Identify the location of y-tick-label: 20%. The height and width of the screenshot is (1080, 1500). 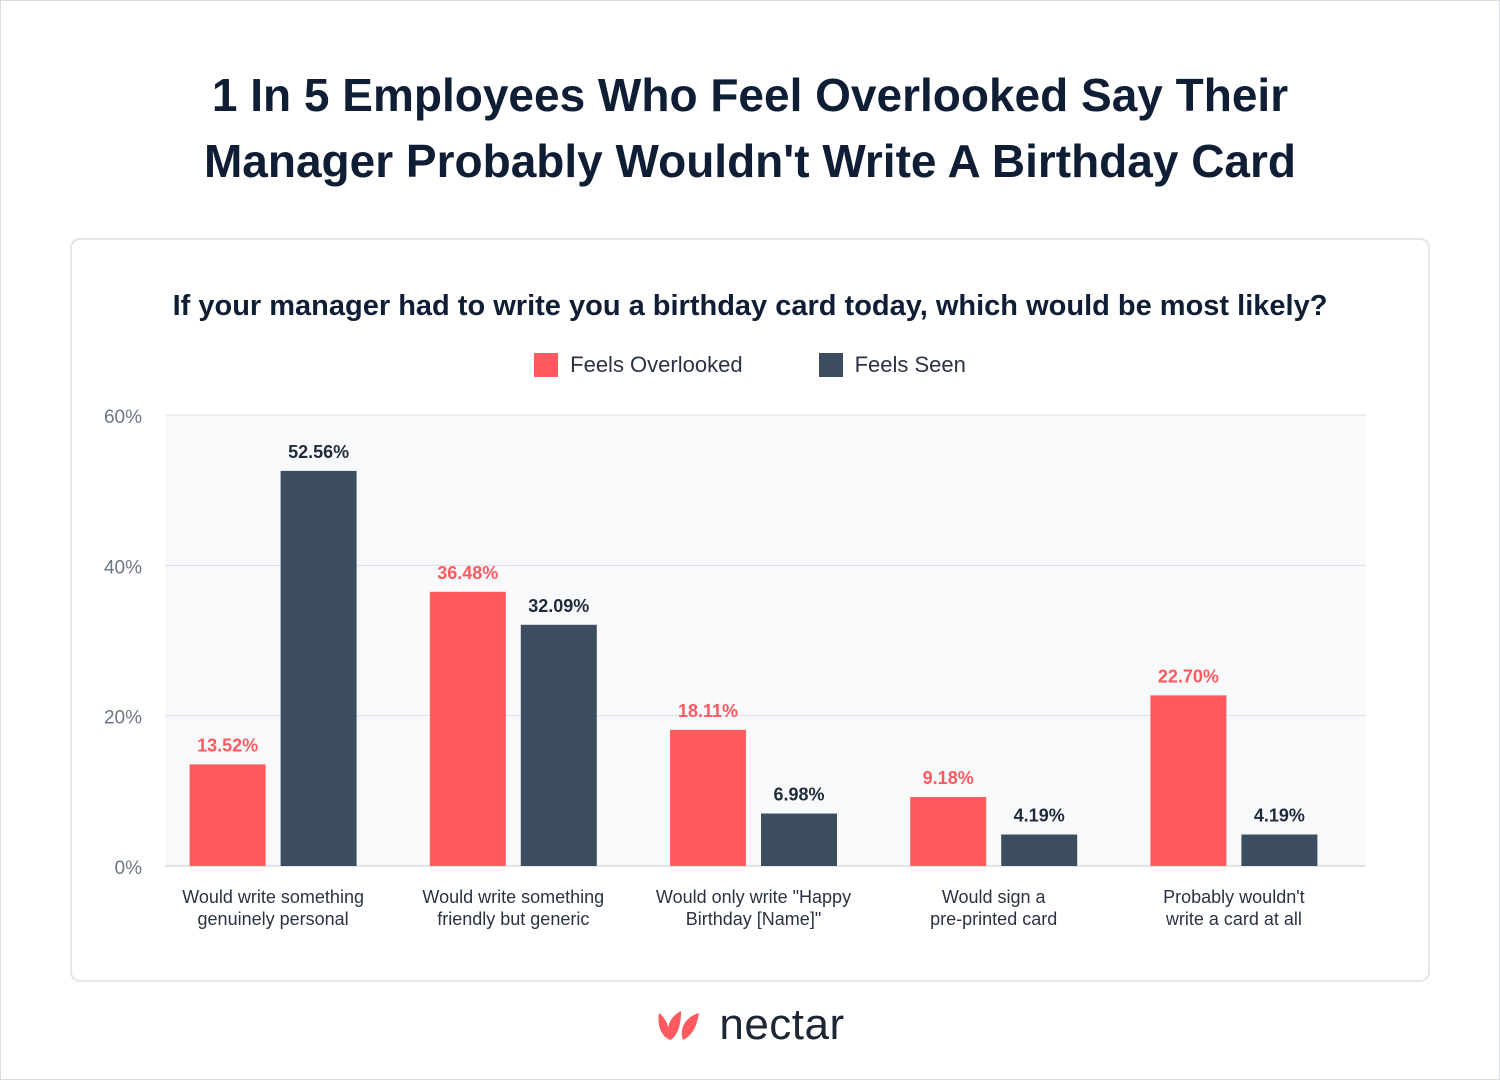
(123, 718).